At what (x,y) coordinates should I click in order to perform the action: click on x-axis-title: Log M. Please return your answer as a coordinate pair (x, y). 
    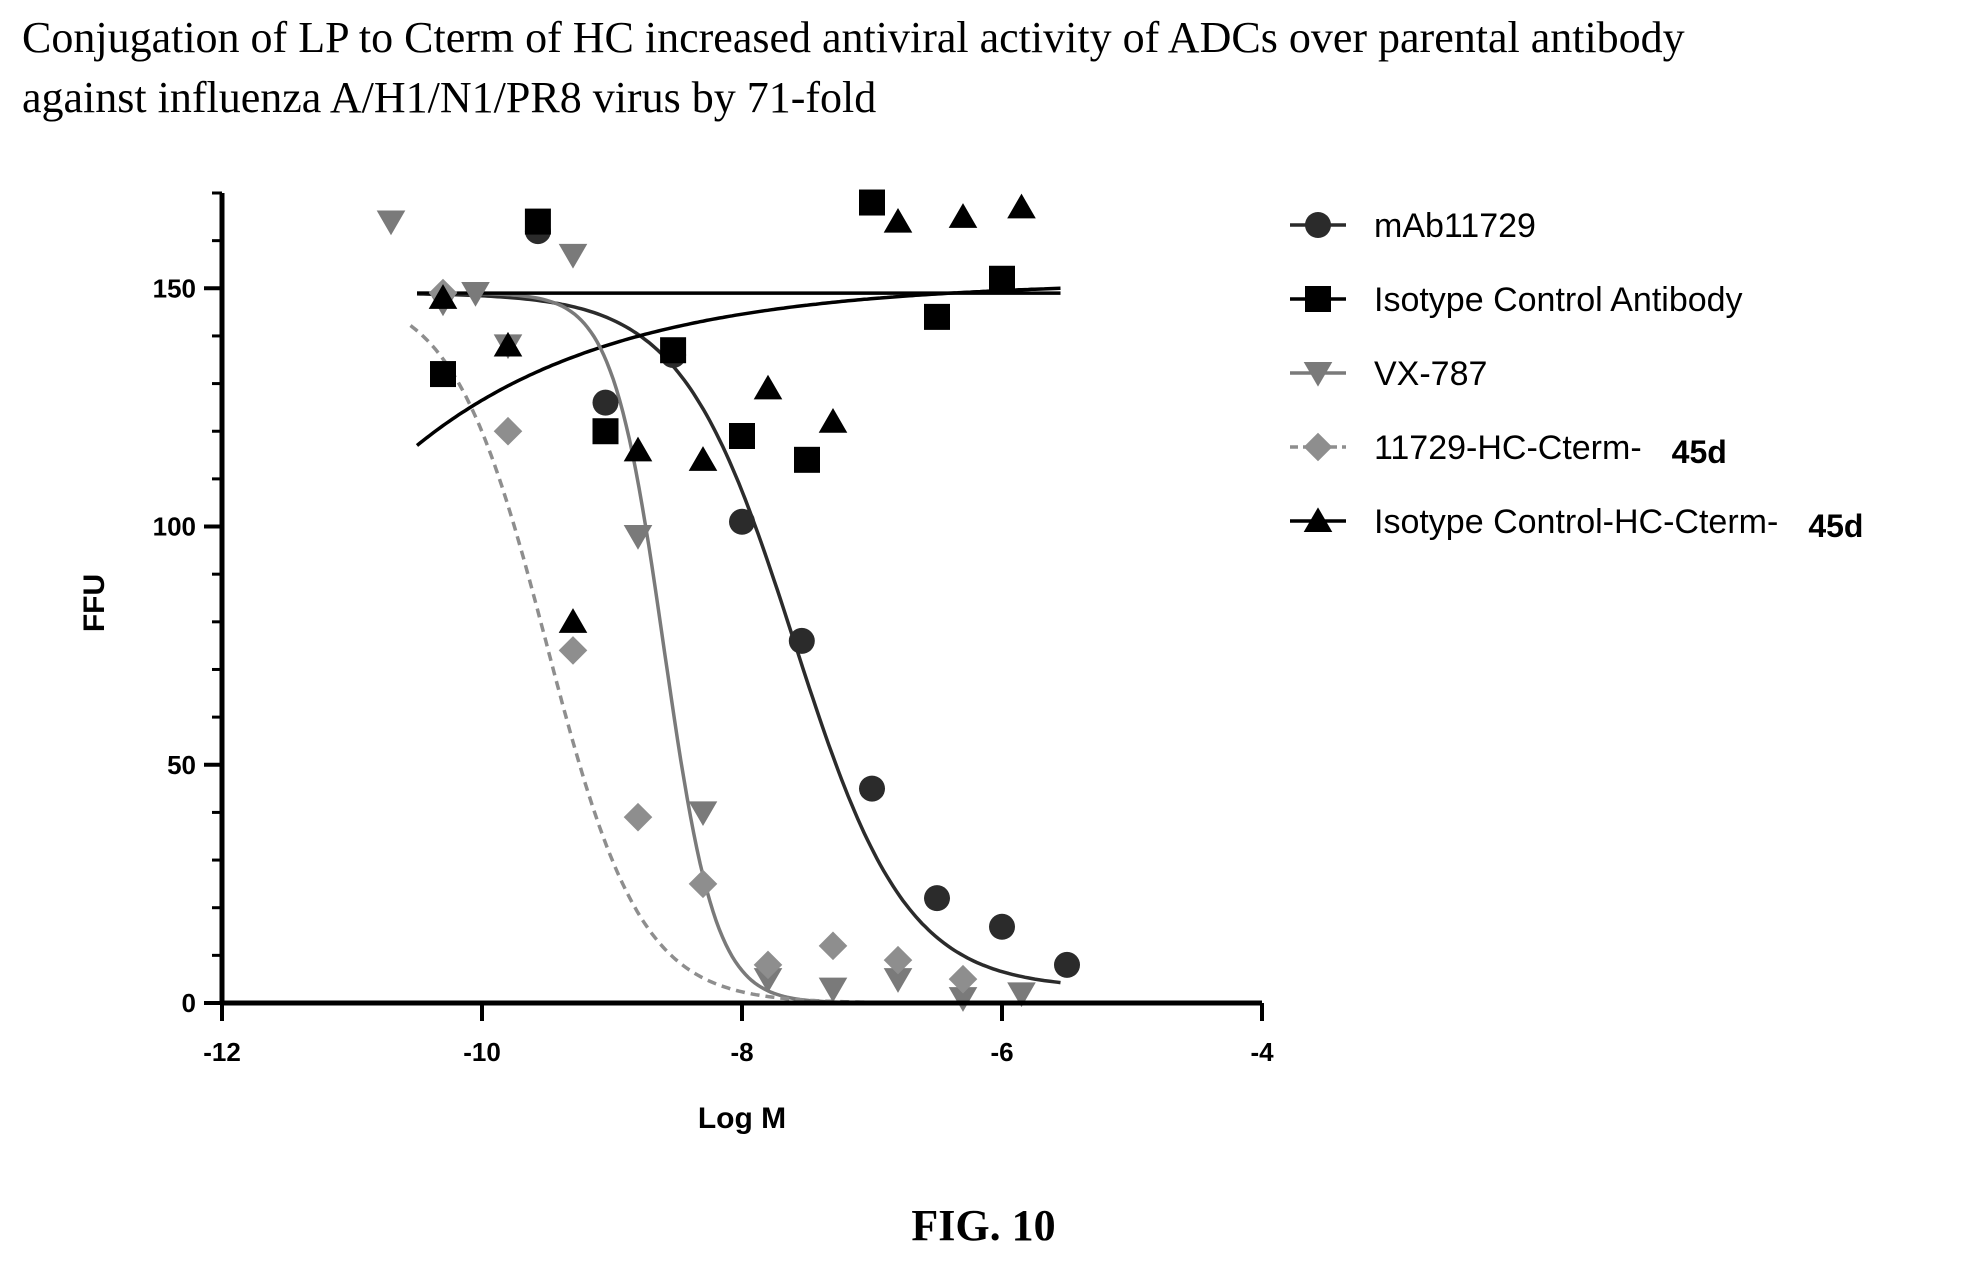
    Looking at the image, I should click on (742, 1118).